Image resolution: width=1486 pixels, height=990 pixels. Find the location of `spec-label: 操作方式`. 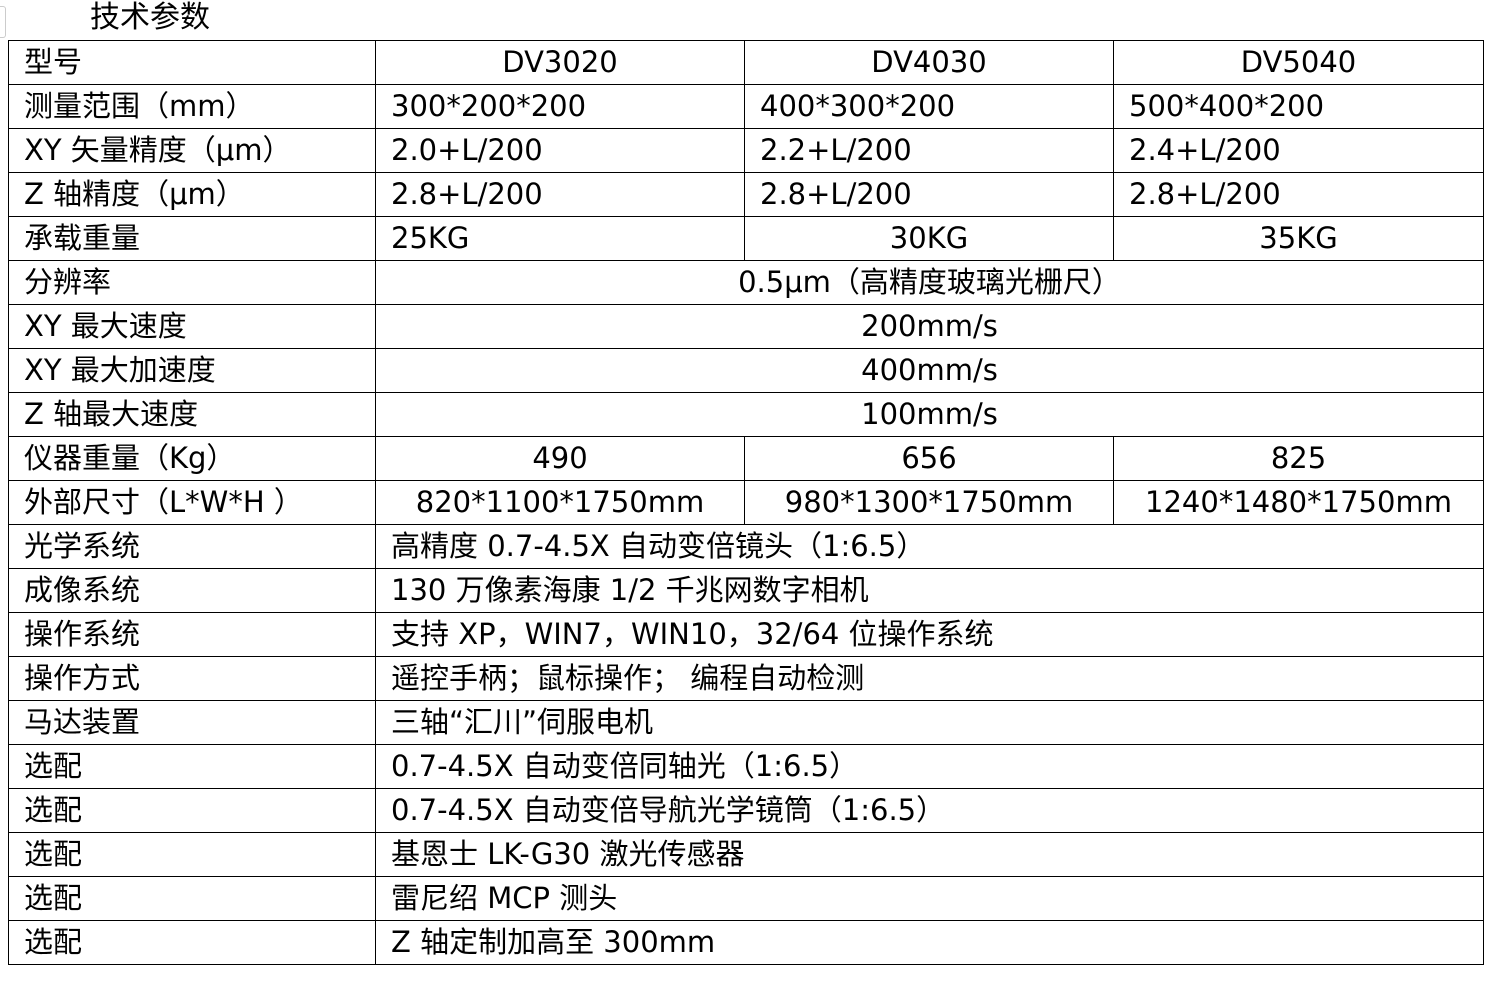

spec-label: 操作方式 is located at coordinates (192, 678).